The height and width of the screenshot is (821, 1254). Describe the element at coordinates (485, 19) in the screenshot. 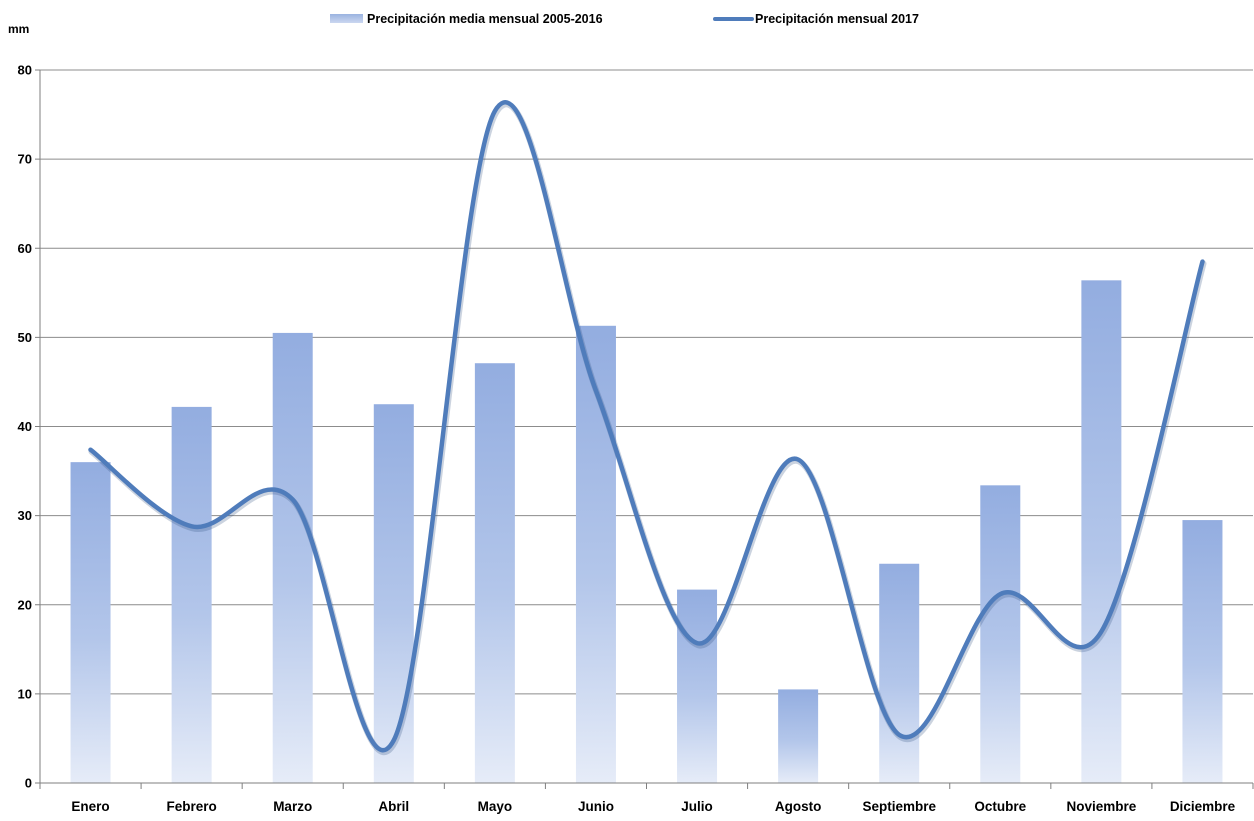

I see `legend-label-bar-series: Precipitación media mensual 2005-2016` at that location.